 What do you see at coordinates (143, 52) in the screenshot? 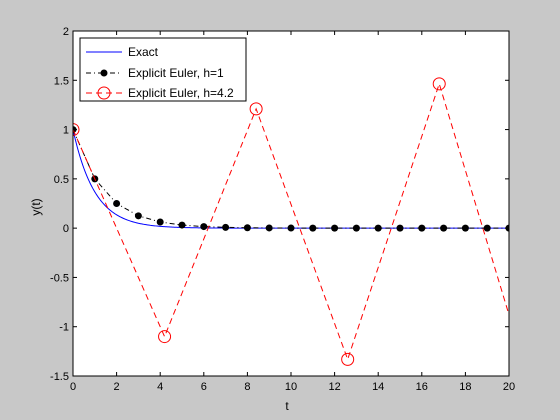
I see `legend-label-exact: Exact` at bounding box center [143, 52].